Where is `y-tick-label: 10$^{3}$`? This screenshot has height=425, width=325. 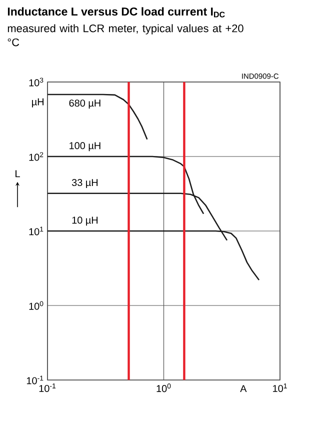
y-tick-label: 10$^{3}$ is located at coordinates (36, 82).